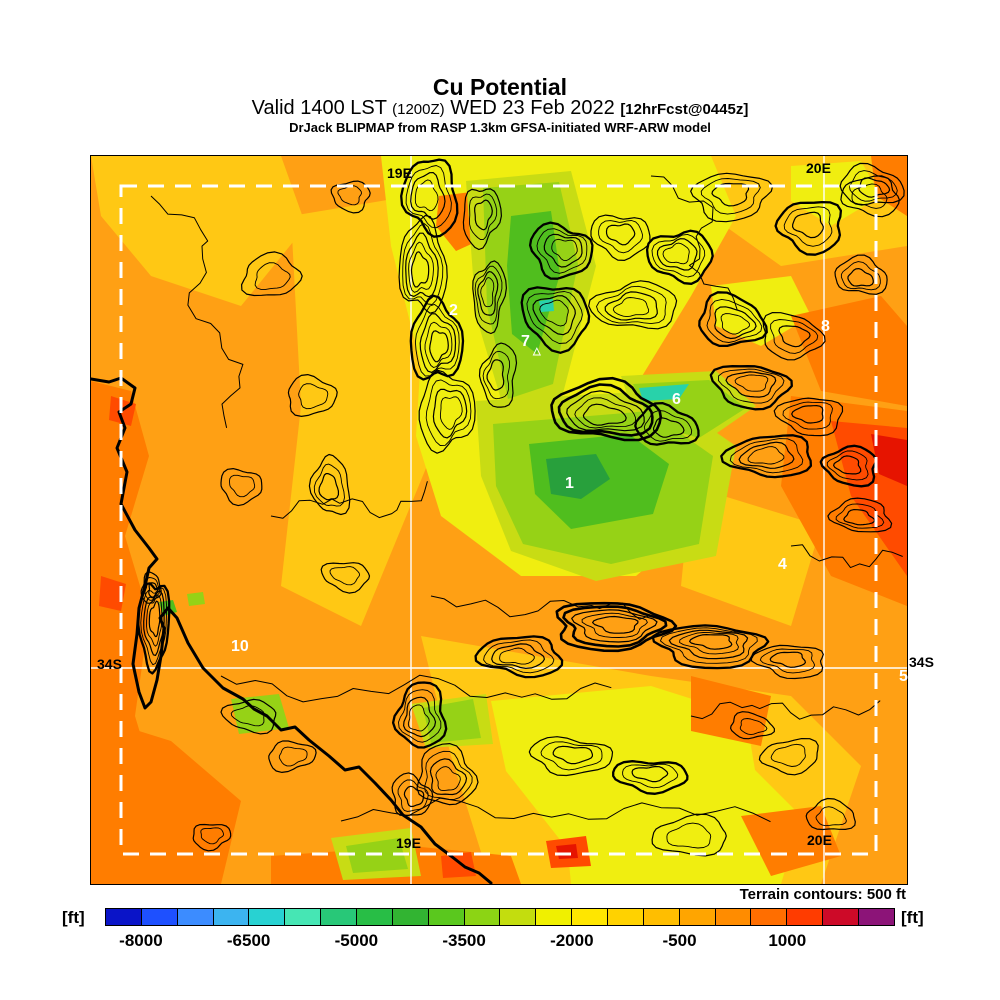 This screenshot has width=1000, height=1000. Describe the element at coordinates (464, 940) in the screenshot. I see `colorbar-tick-label: -3500` at that location.